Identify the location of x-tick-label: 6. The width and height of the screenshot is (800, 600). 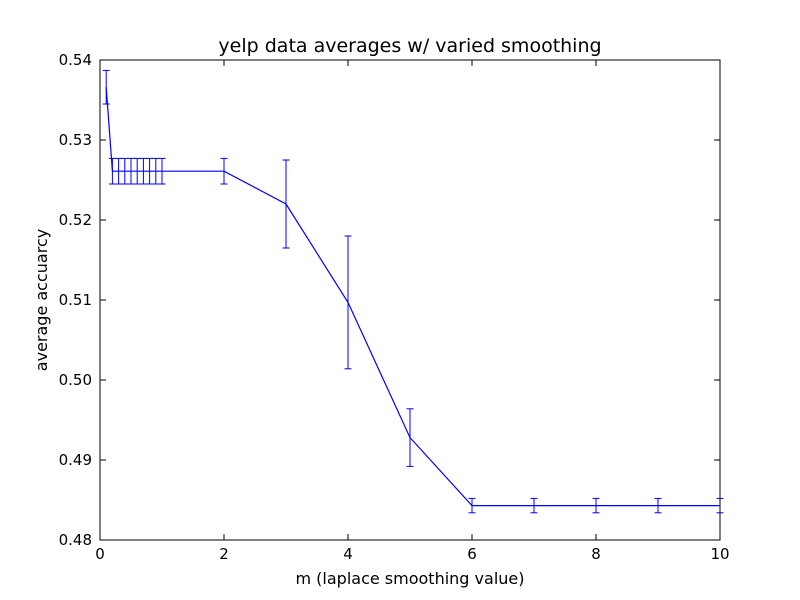
(472, 554).